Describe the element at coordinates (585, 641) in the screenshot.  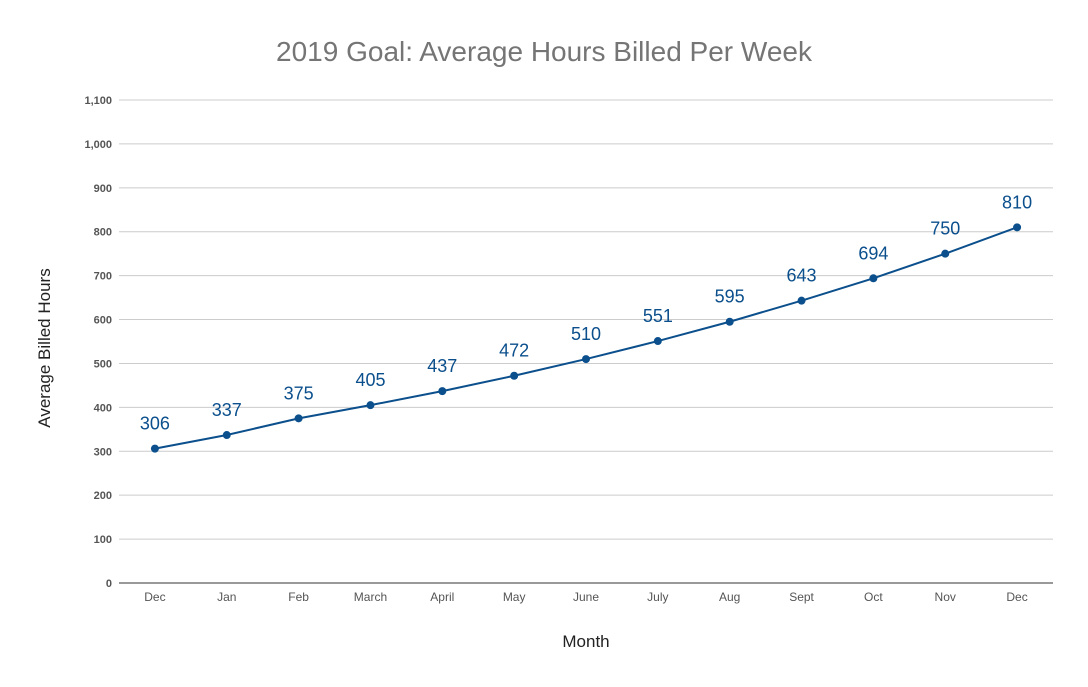
I see `x-axis-title: Month` at that location.